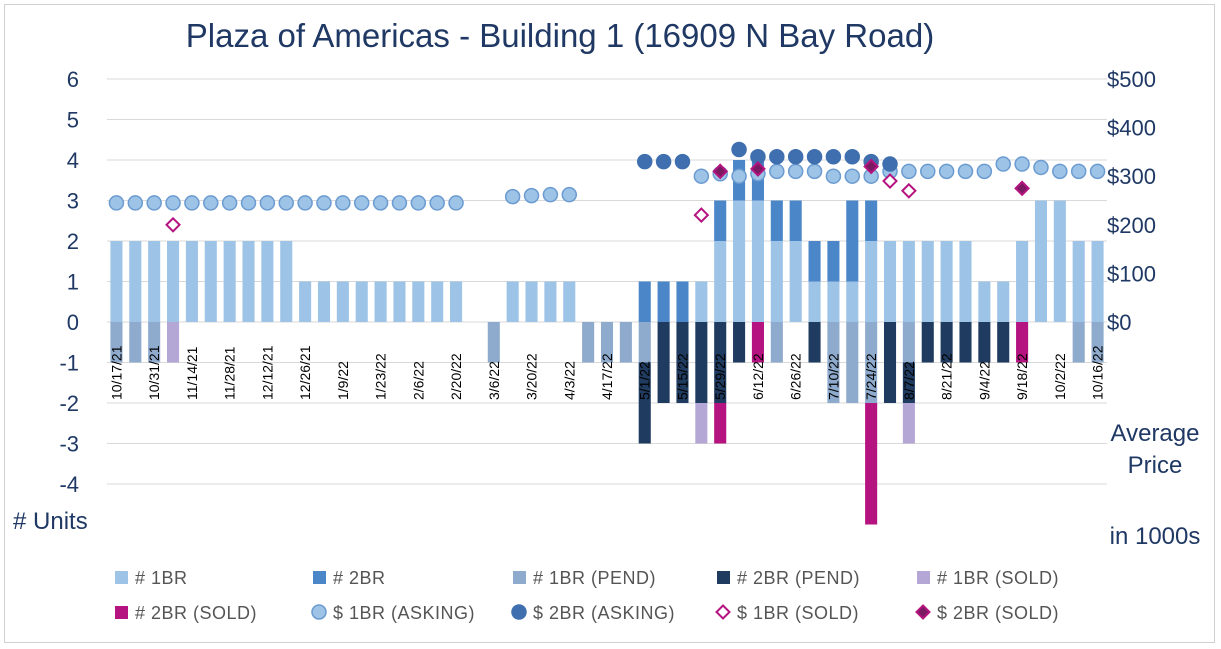 The width and height of the screenshot is (1221, 649). I want to click on x-tick-label: 10/31/21, so click(154, 372).